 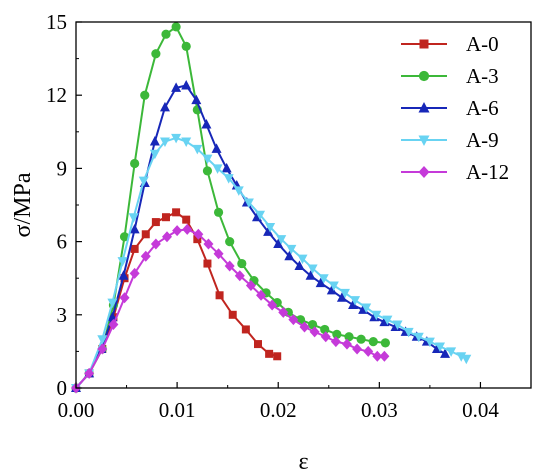 I want to click on legend-item: A-3, so click(x=450, y=76).